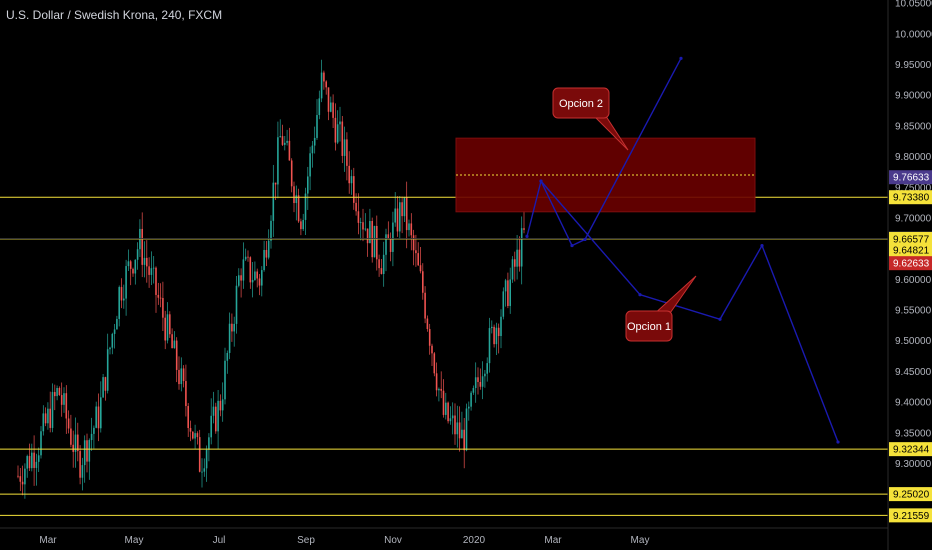 This screenshot has height=550, width=932. I want to click on price-tick-label: 9.40000, so click(913, 403).